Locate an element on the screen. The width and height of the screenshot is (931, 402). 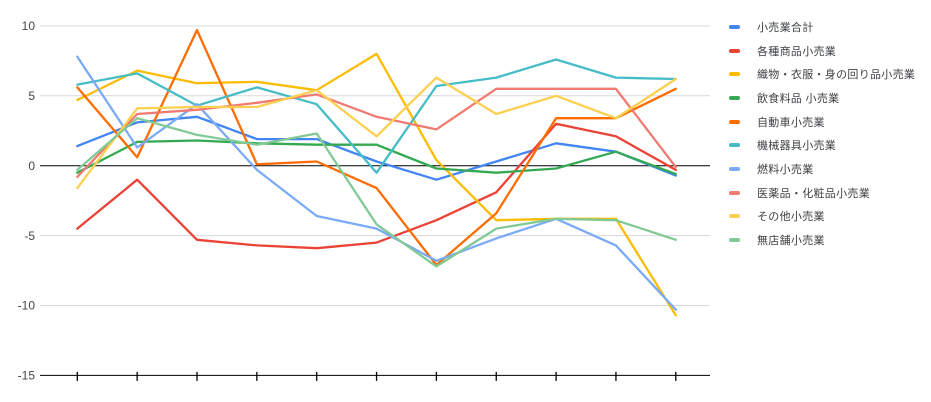
legend-label: その他小売業 is located at coordinates (791, 217).